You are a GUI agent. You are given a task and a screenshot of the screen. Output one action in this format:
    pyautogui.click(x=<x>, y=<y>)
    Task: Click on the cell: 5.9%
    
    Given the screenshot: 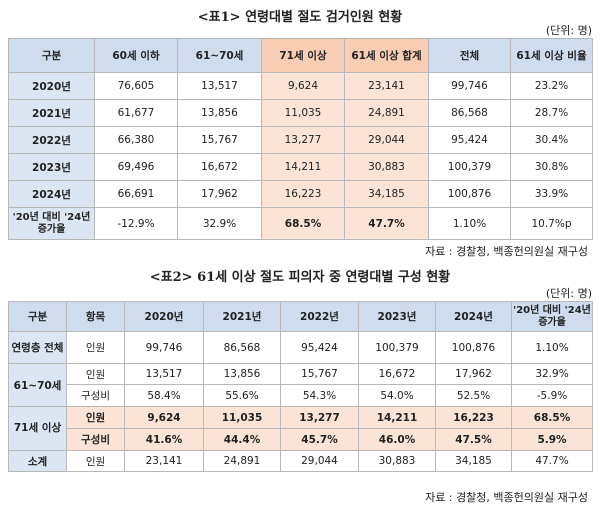 What is the action you would take?
    pyautogui.click(x=552, y=439)
    